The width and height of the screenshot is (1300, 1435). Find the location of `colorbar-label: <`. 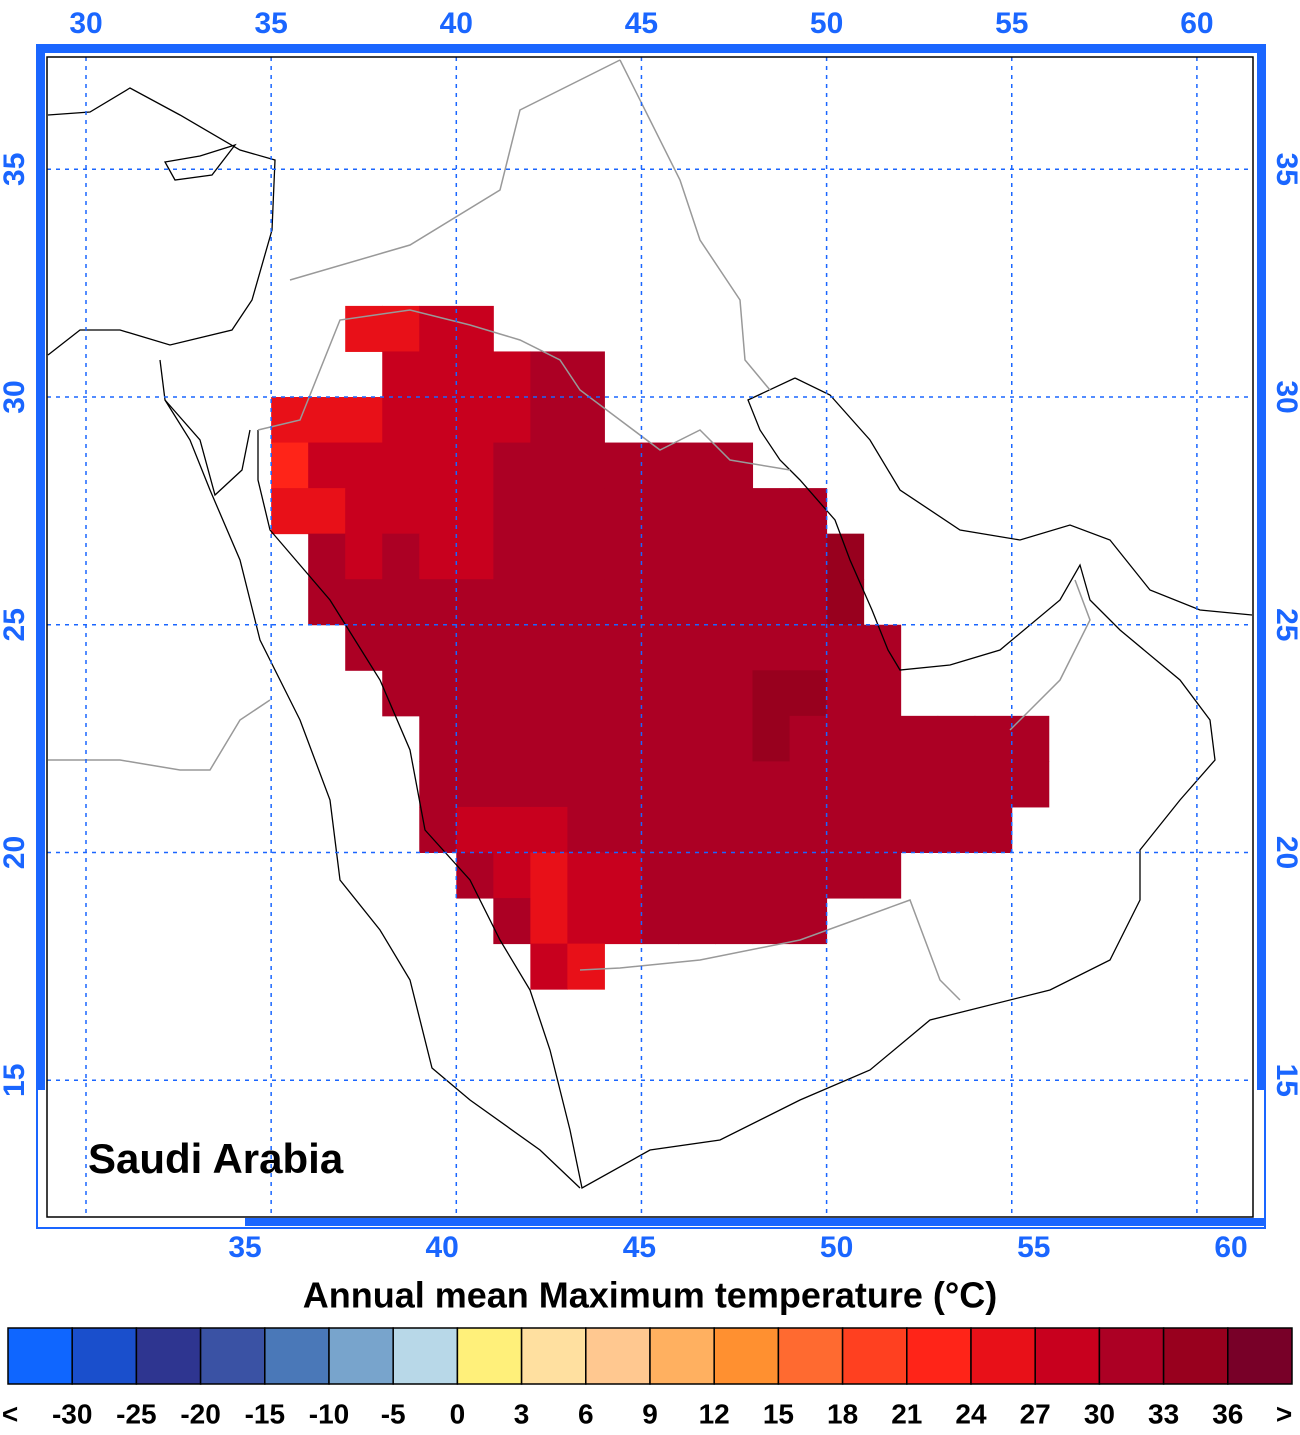

colorbar-label: < is located at coordinates (10, 1413).